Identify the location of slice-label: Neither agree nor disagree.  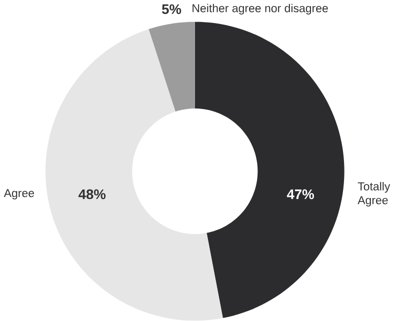
(260, 9).